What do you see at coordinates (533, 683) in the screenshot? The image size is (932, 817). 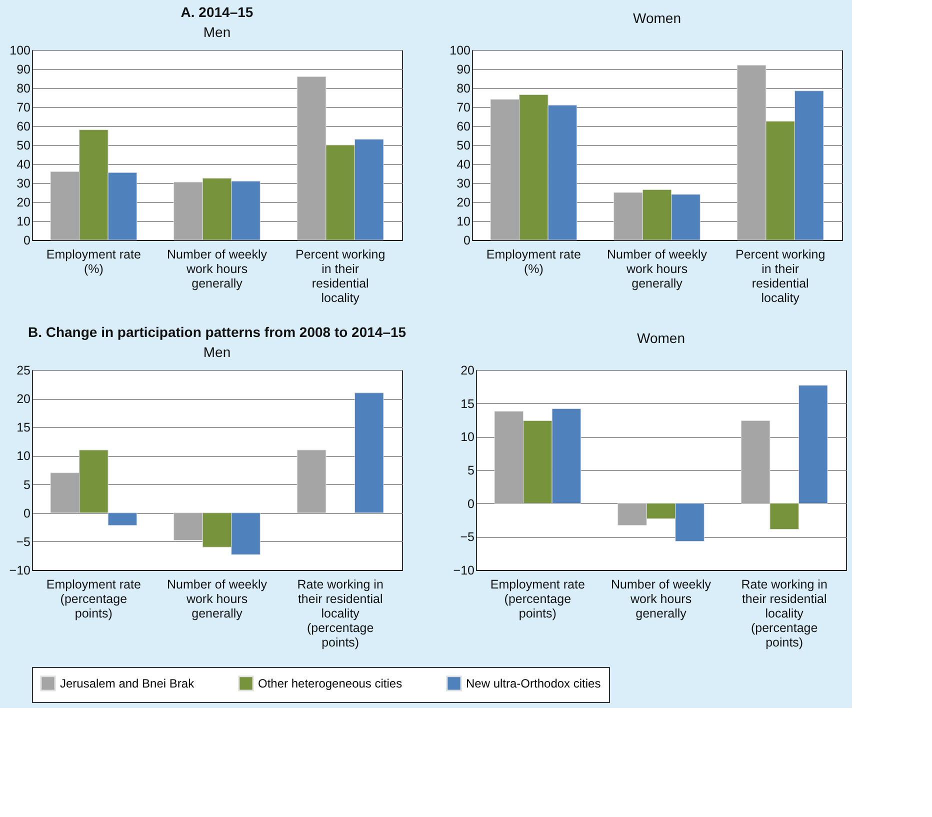 I see `legend-label: New ultra-Orthodox cities` at bounding box center [533, 683].